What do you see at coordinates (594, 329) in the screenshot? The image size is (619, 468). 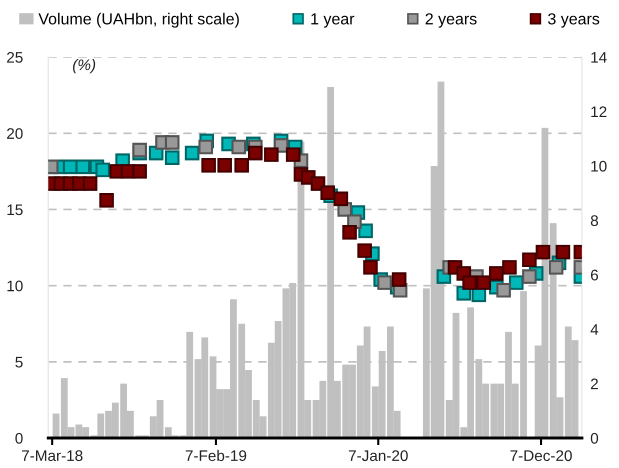 I see `y2-tick-label: 4` at bounding box center [594, 329].